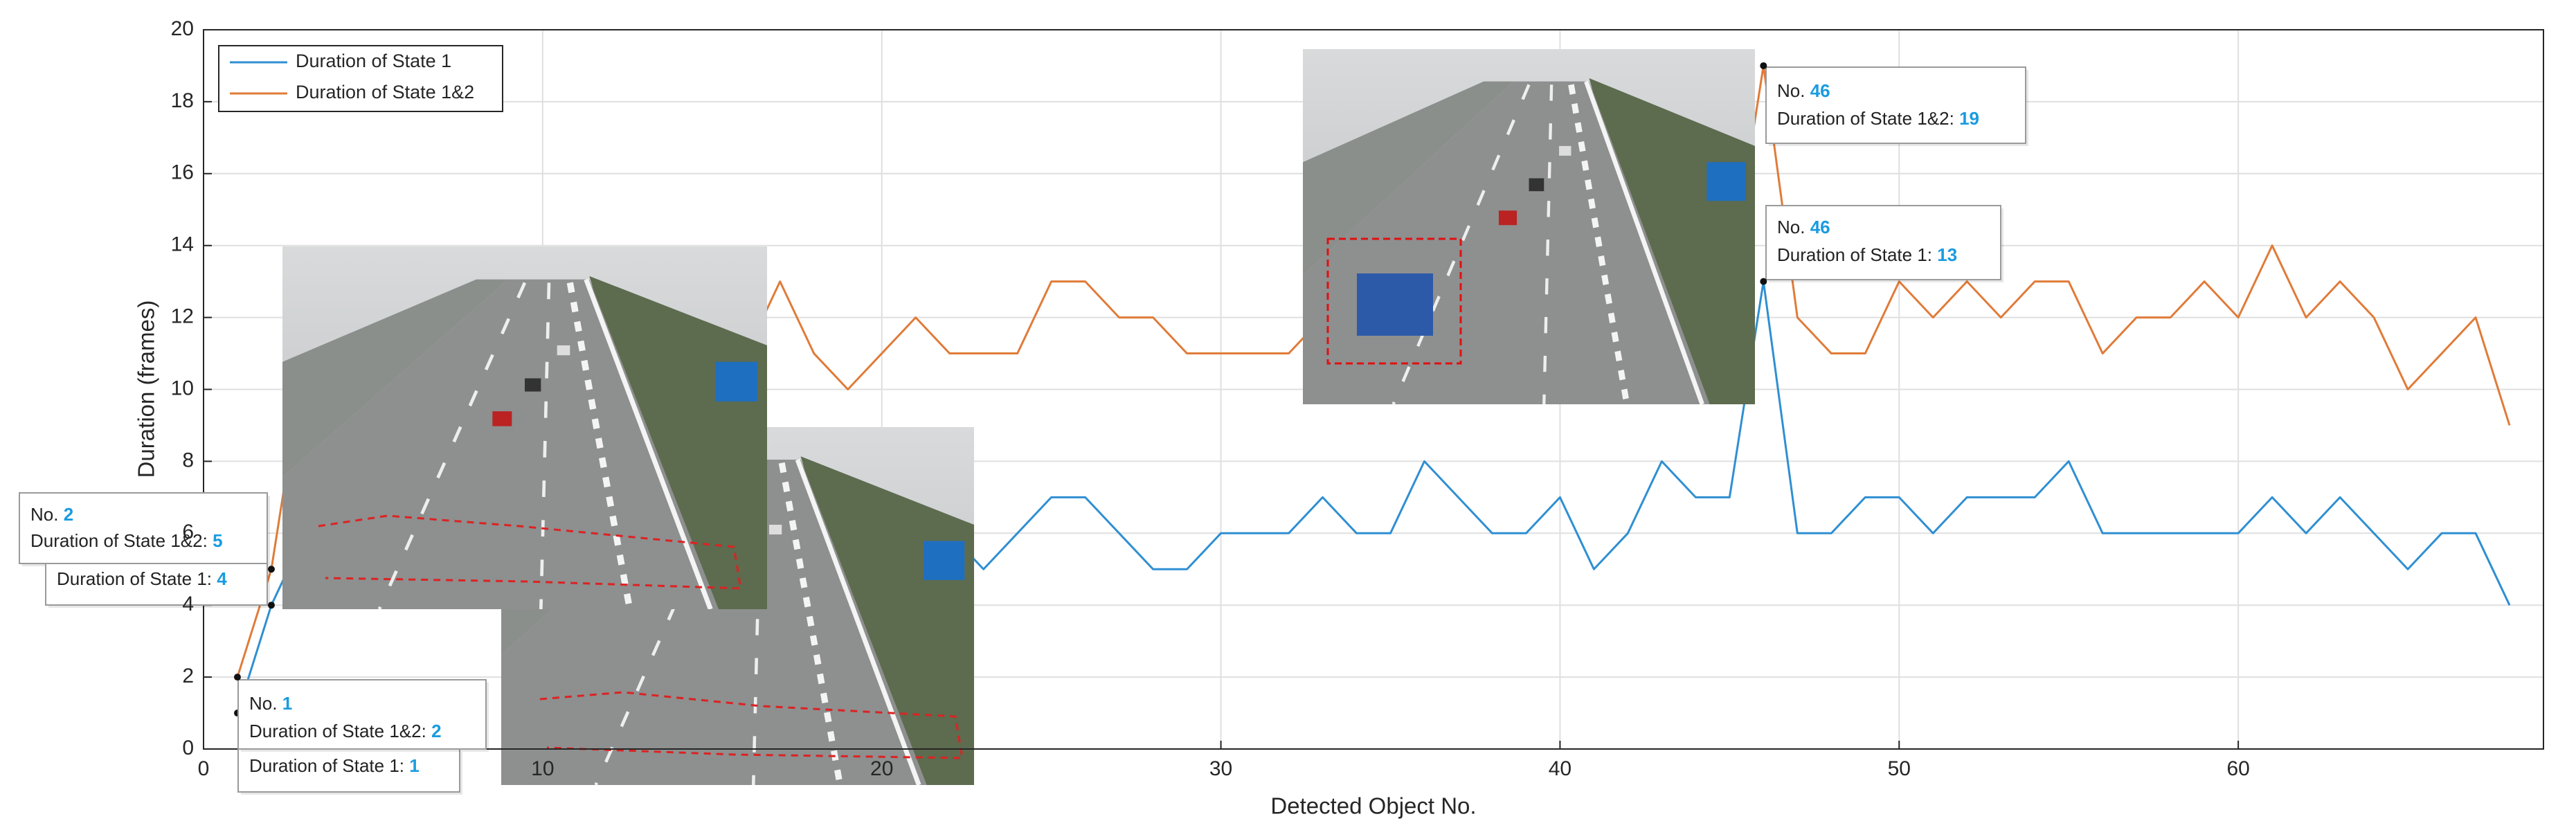 This screenshot has height=839, width=2576. I want to click on datatip-value: 4, so click(222, 578).